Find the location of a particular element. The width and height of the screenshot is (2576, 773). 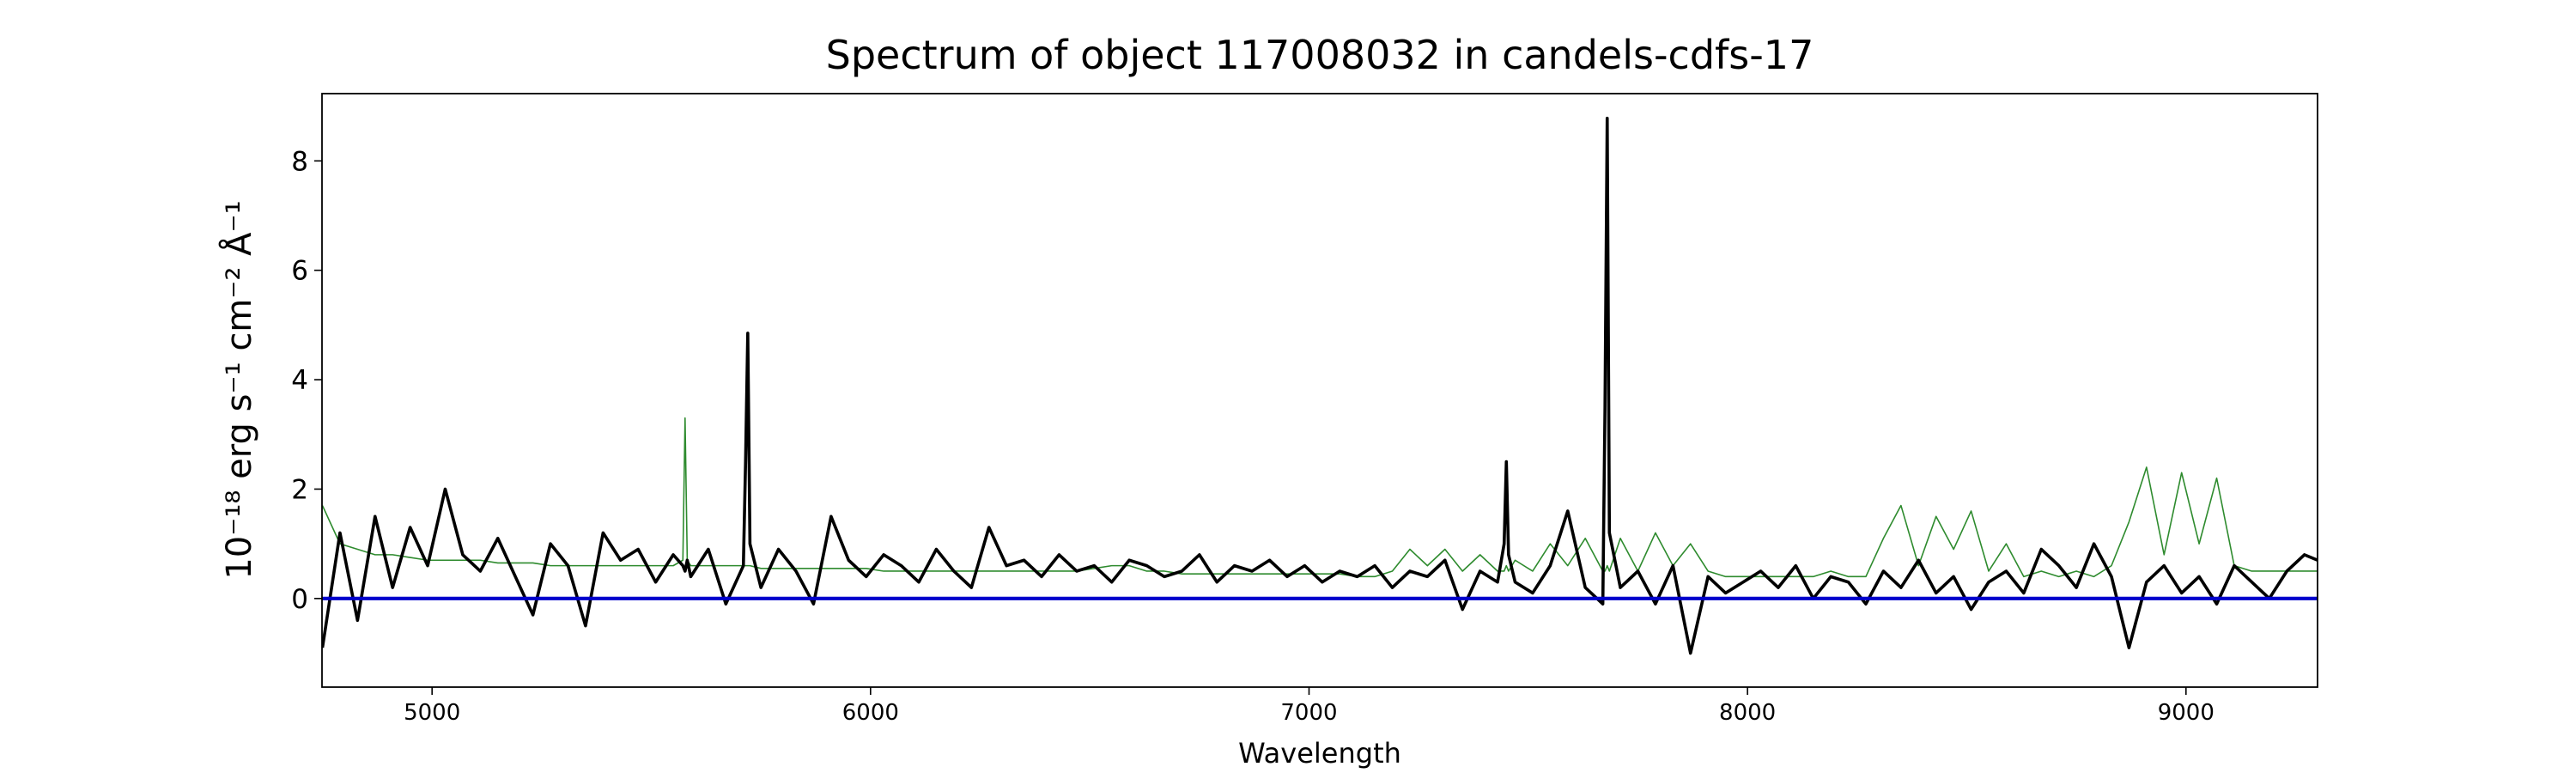

y-tick-label: 2 is located at coordinates (300, 489).